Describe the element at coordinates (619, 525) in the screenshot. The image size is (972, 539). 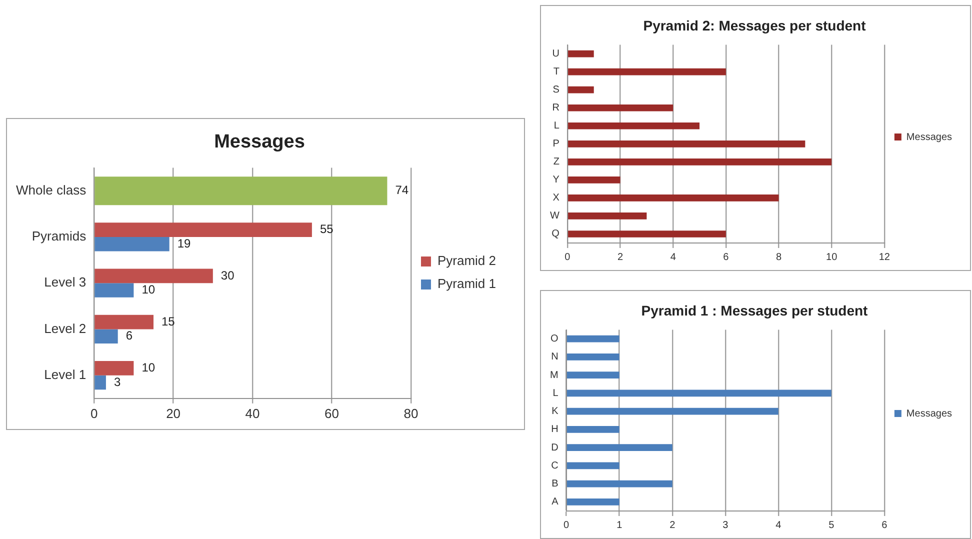
I see `x-tick-label: 1` at that location.